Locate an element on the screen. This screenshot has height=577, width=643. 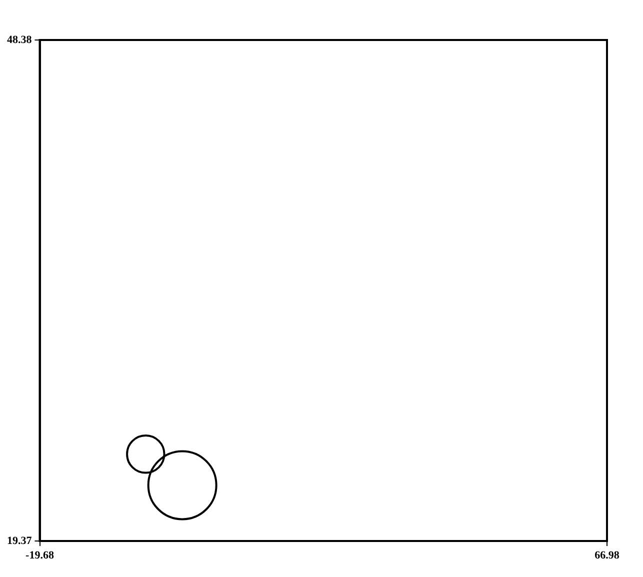
x-tick-label: 66.98 is located at coordinates (607, 555).